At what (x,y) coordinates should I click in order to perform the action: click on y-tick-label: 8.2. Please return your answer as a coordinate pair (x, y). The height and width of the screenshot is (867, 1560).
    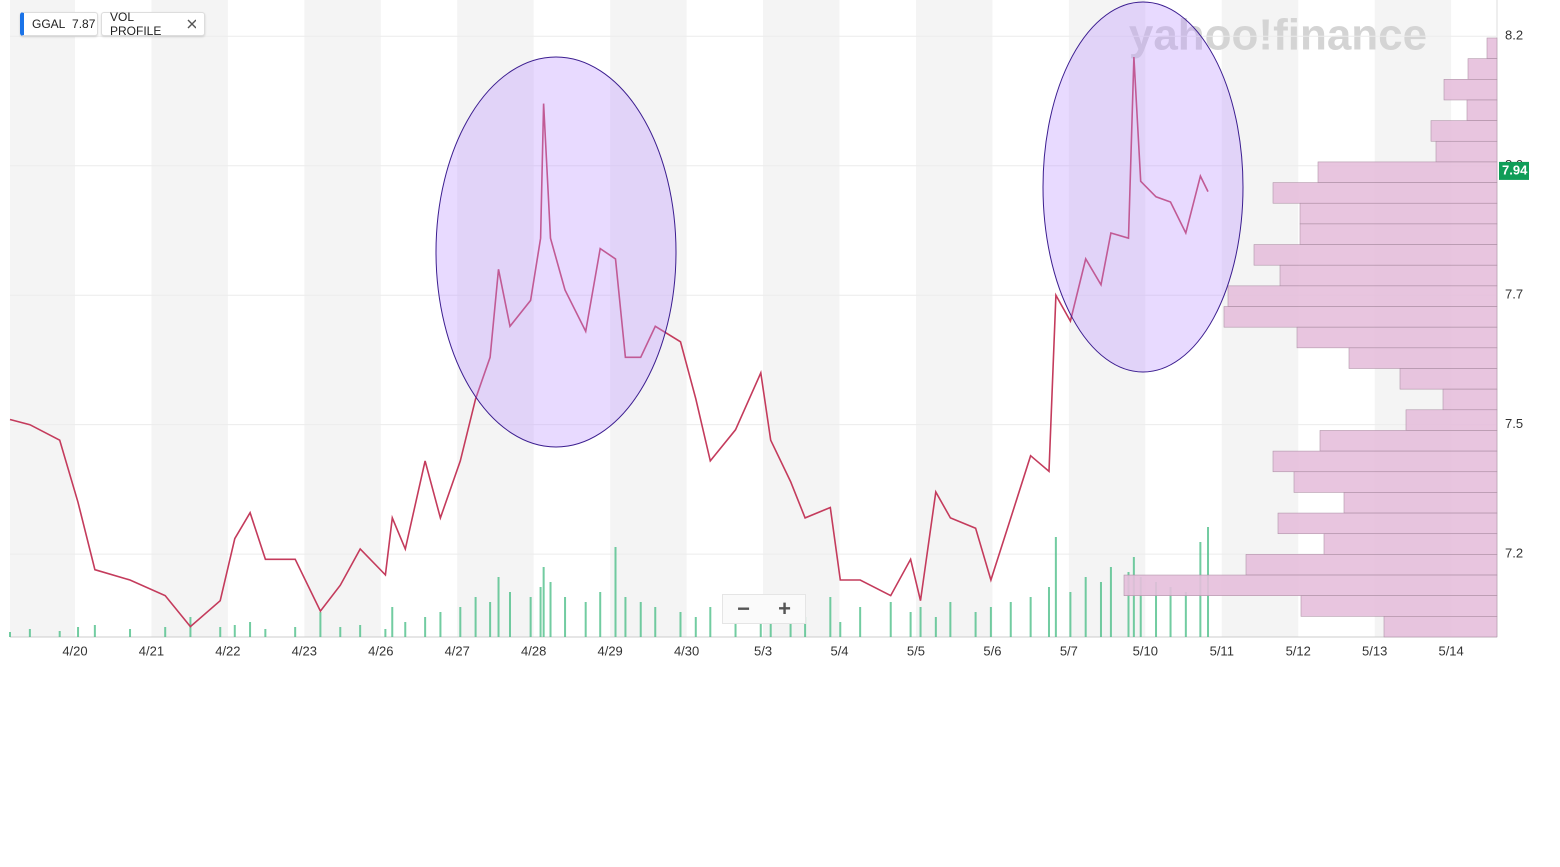
    Looking at the image, I should click on (1514, 35).